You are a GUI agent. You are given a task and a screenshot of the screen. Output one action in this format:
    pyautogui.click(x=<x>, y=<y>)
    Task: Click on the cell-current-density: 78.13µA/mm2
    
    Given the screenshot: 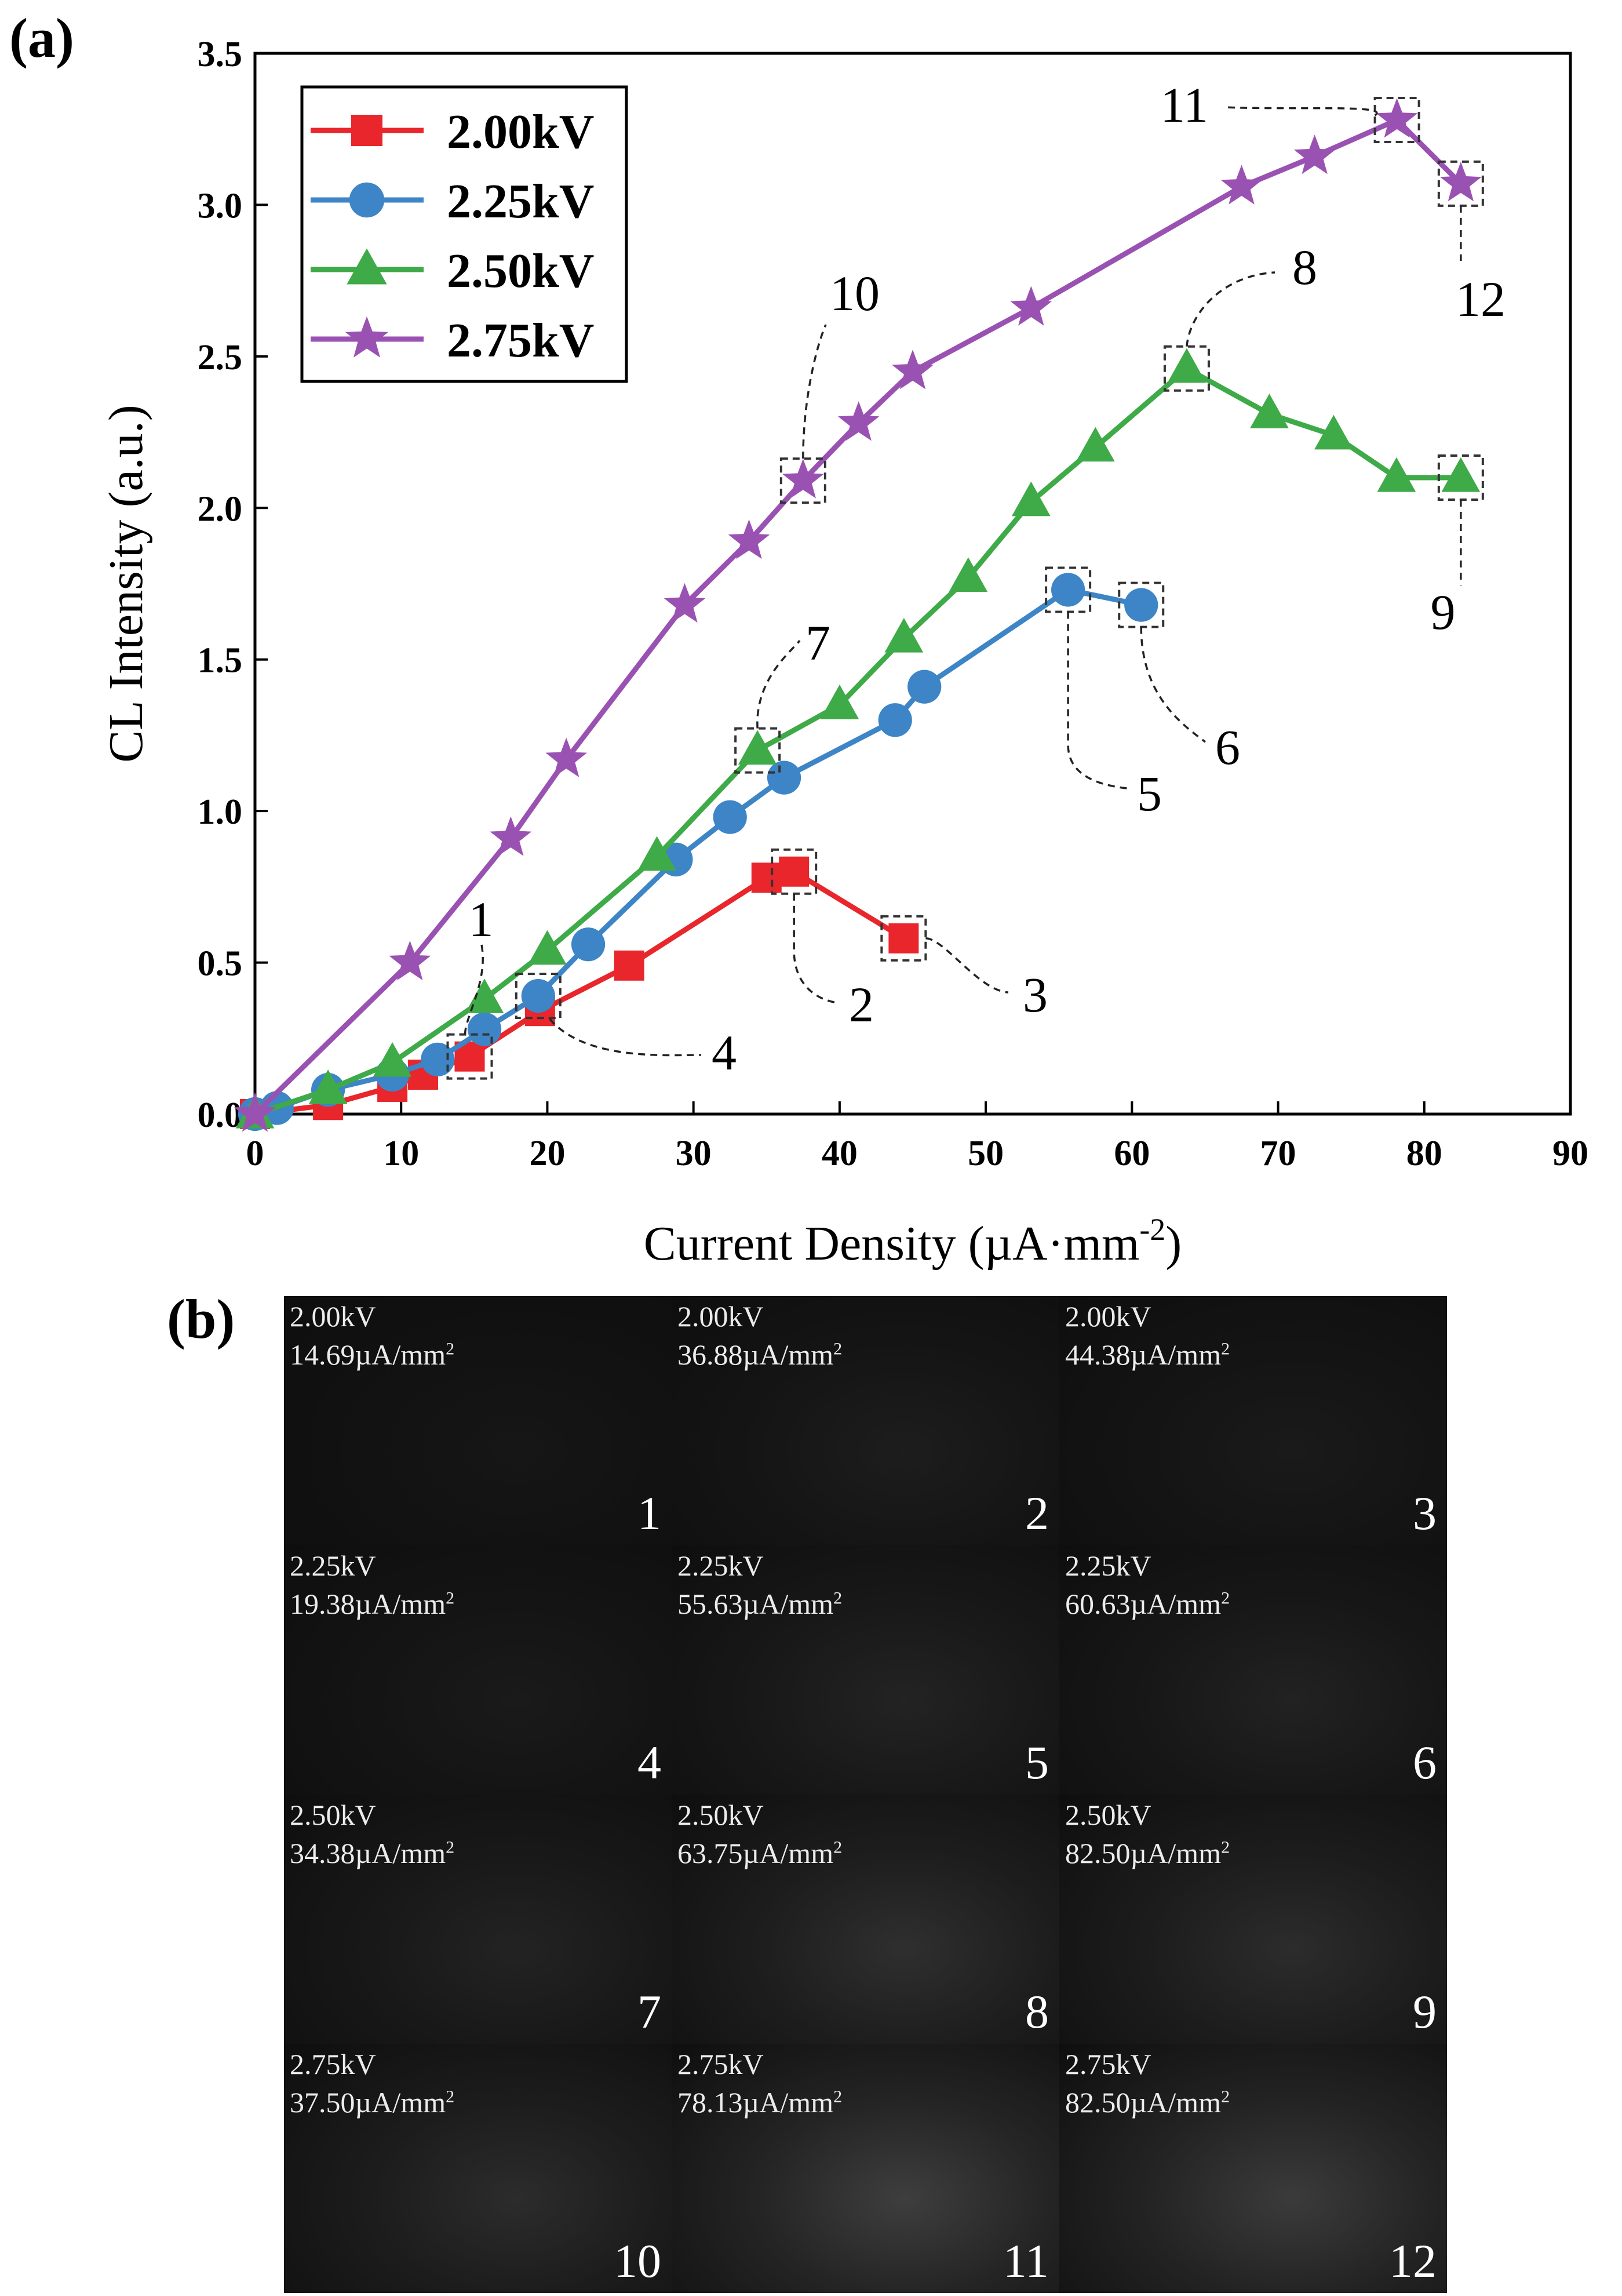 What is the action you would take?
    pyautogui.click(x=759, y=2102)
    